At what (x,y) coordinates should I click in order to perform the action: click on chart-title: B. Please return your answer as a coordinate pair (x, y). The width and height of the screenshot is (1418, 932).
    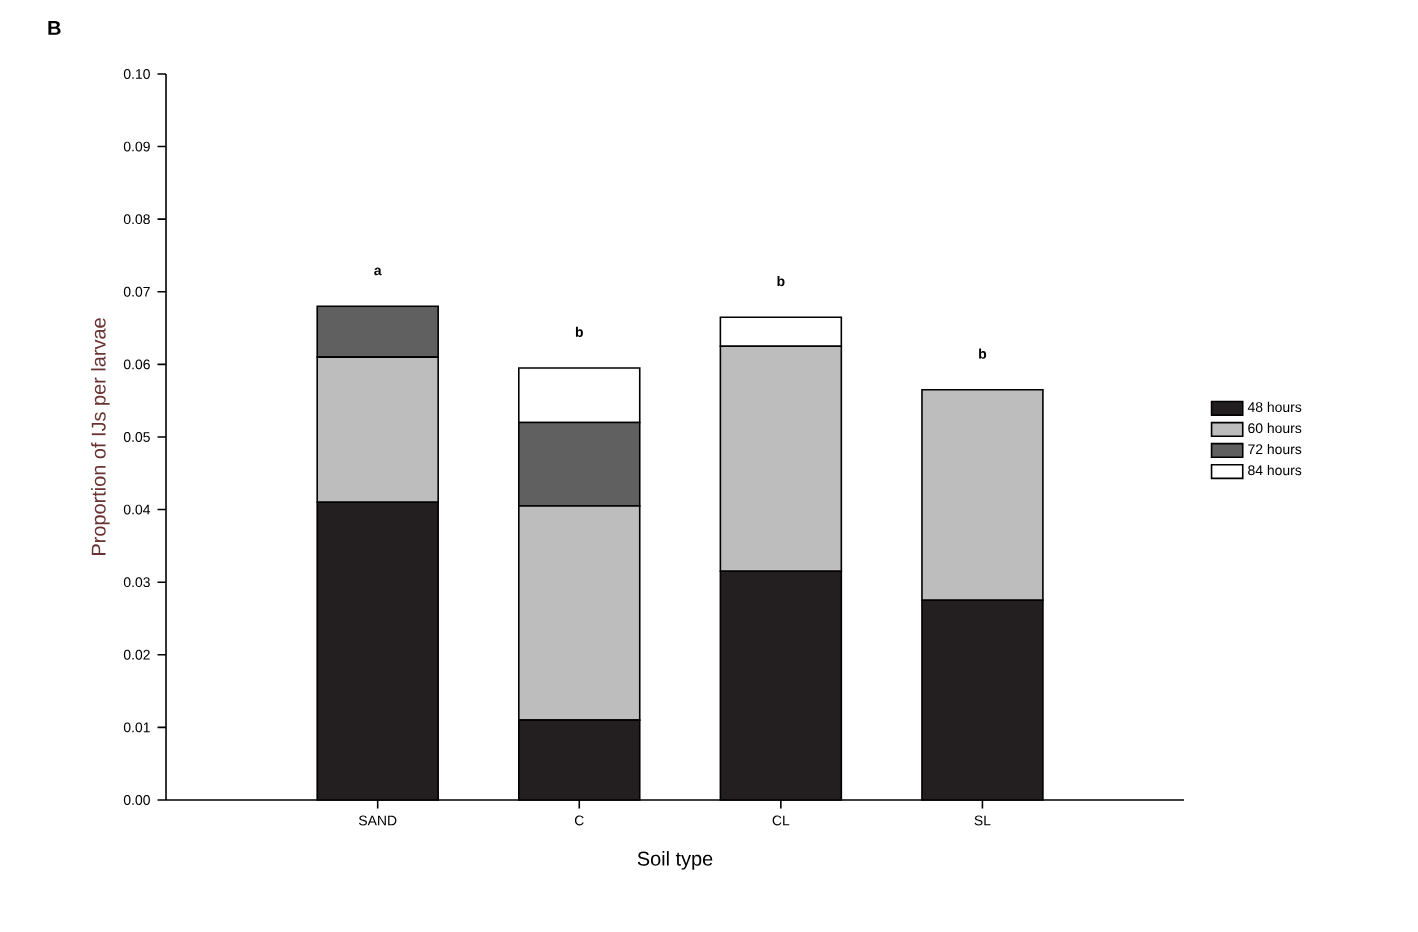
    Looking at the image, I should click on (54, 28).